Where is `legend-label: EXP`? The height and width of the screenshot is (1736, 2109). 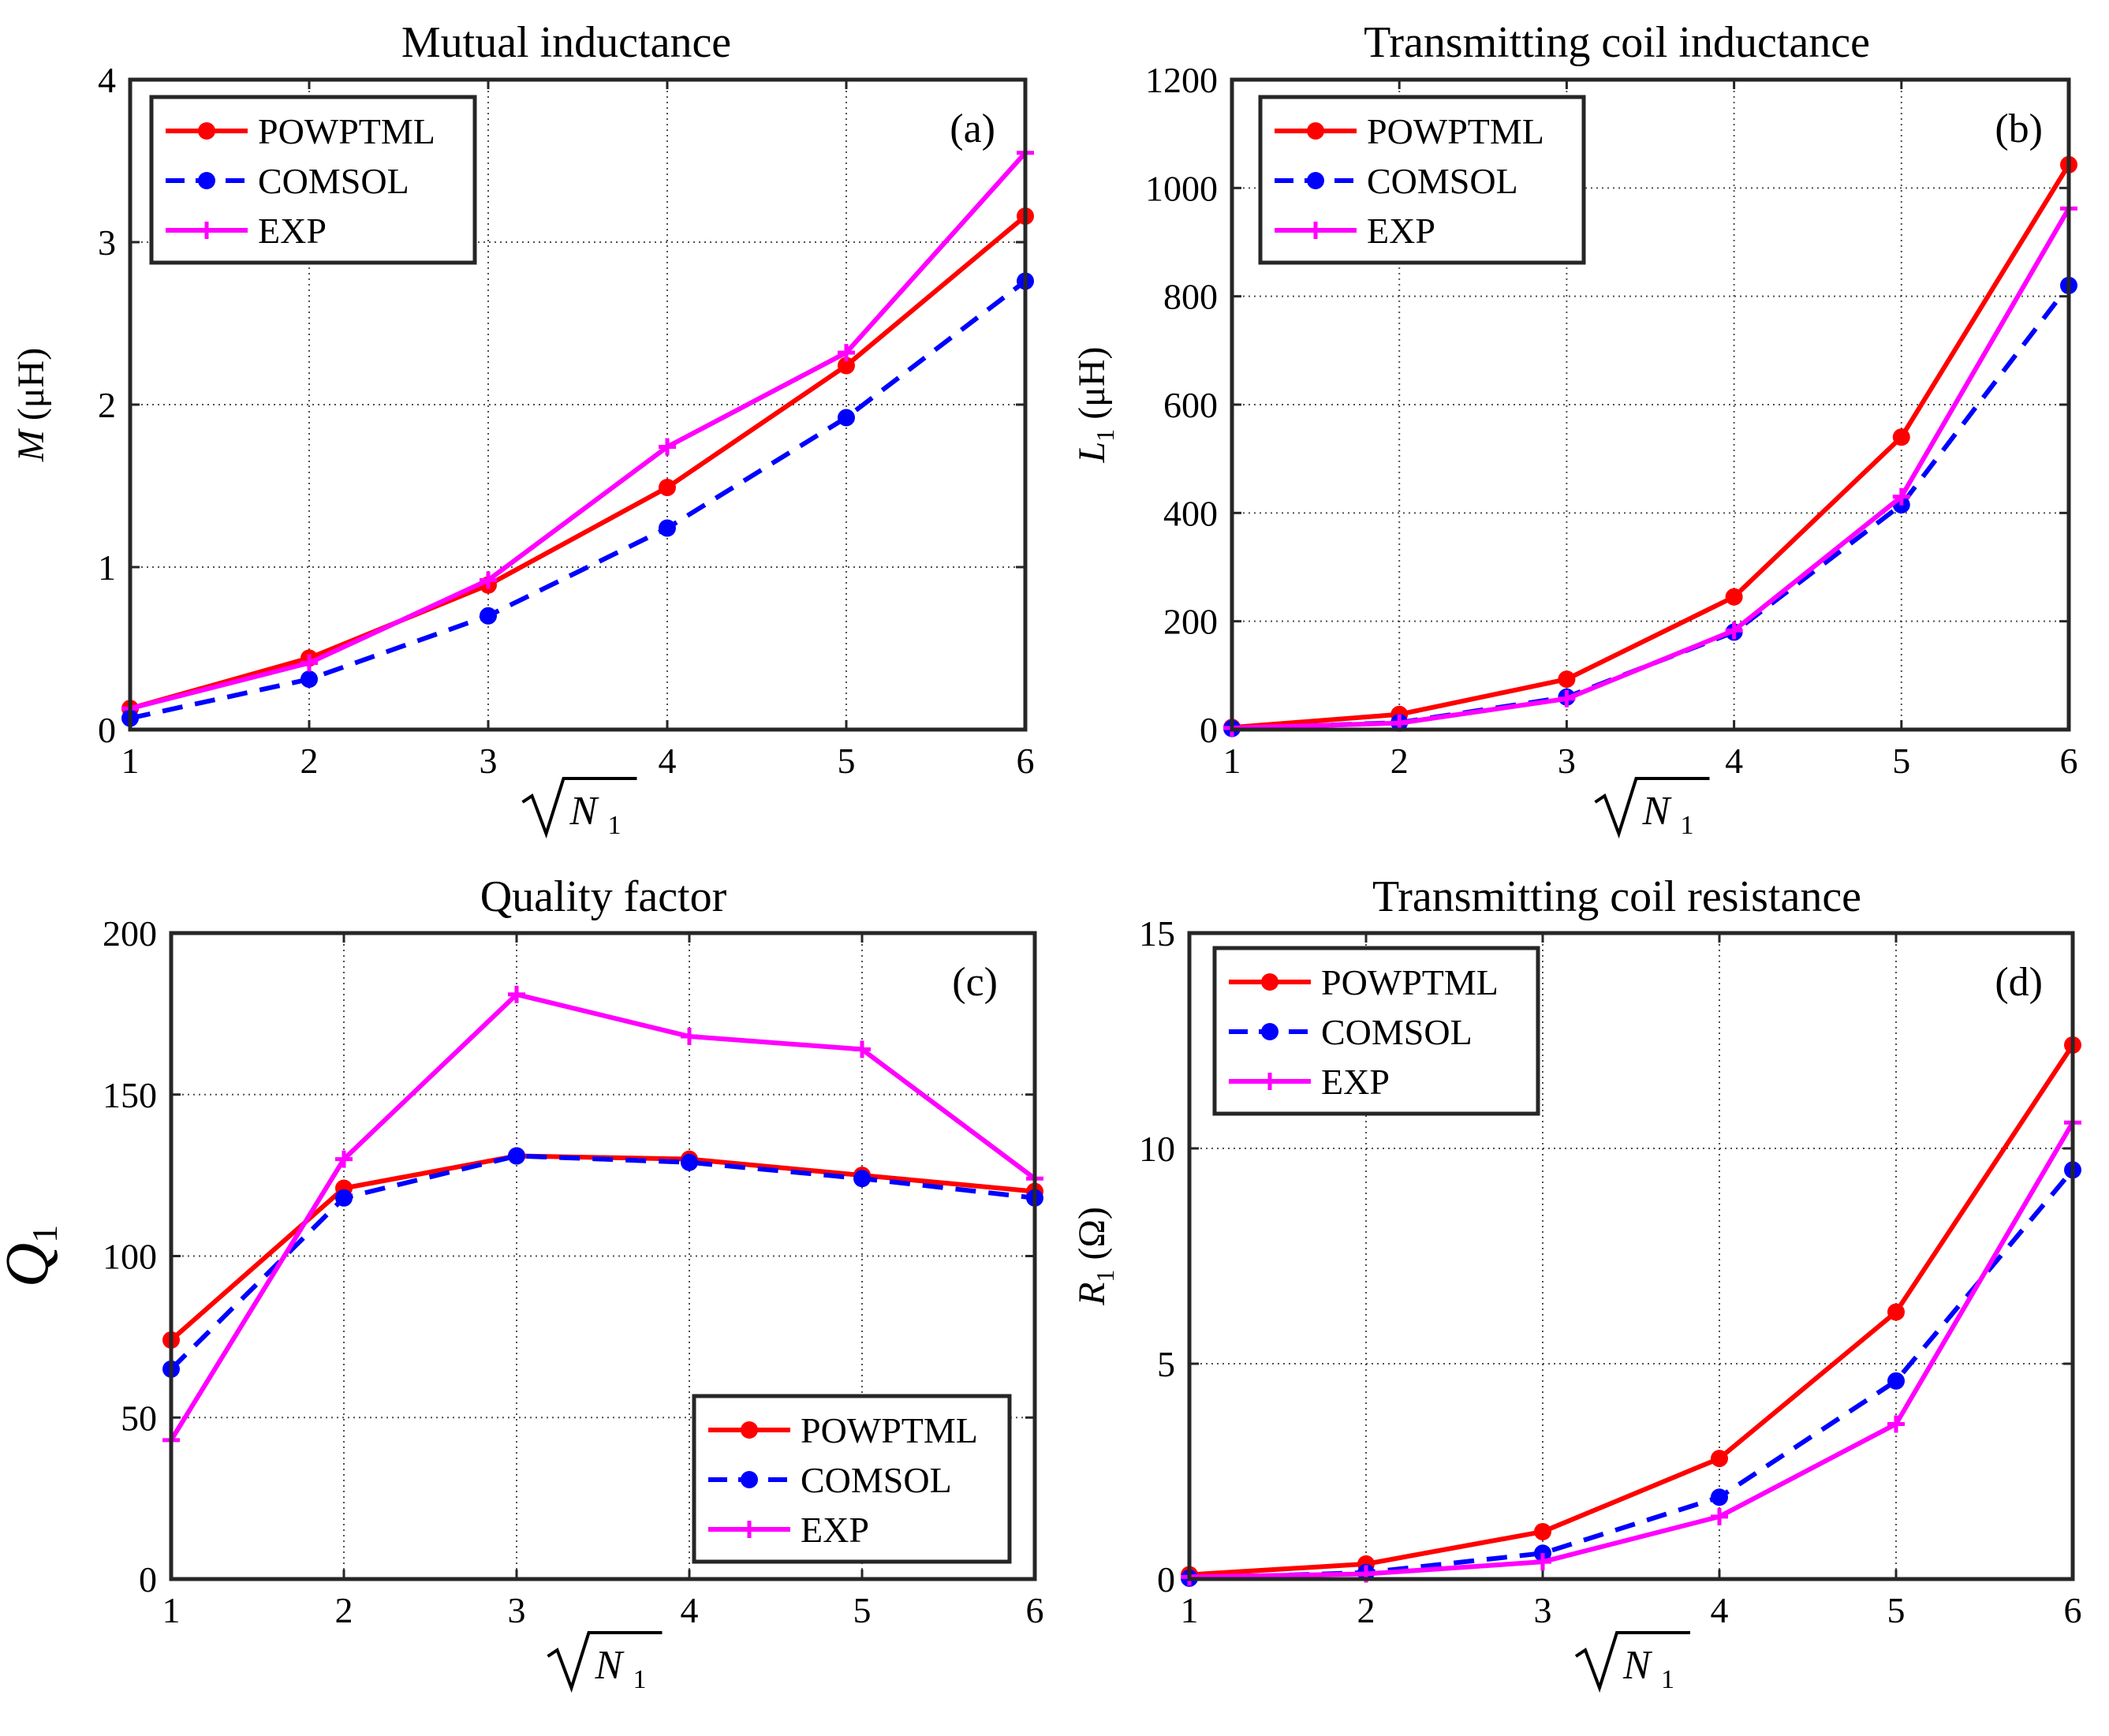
legend-label: EXP is located at coordinates (835, 1530).